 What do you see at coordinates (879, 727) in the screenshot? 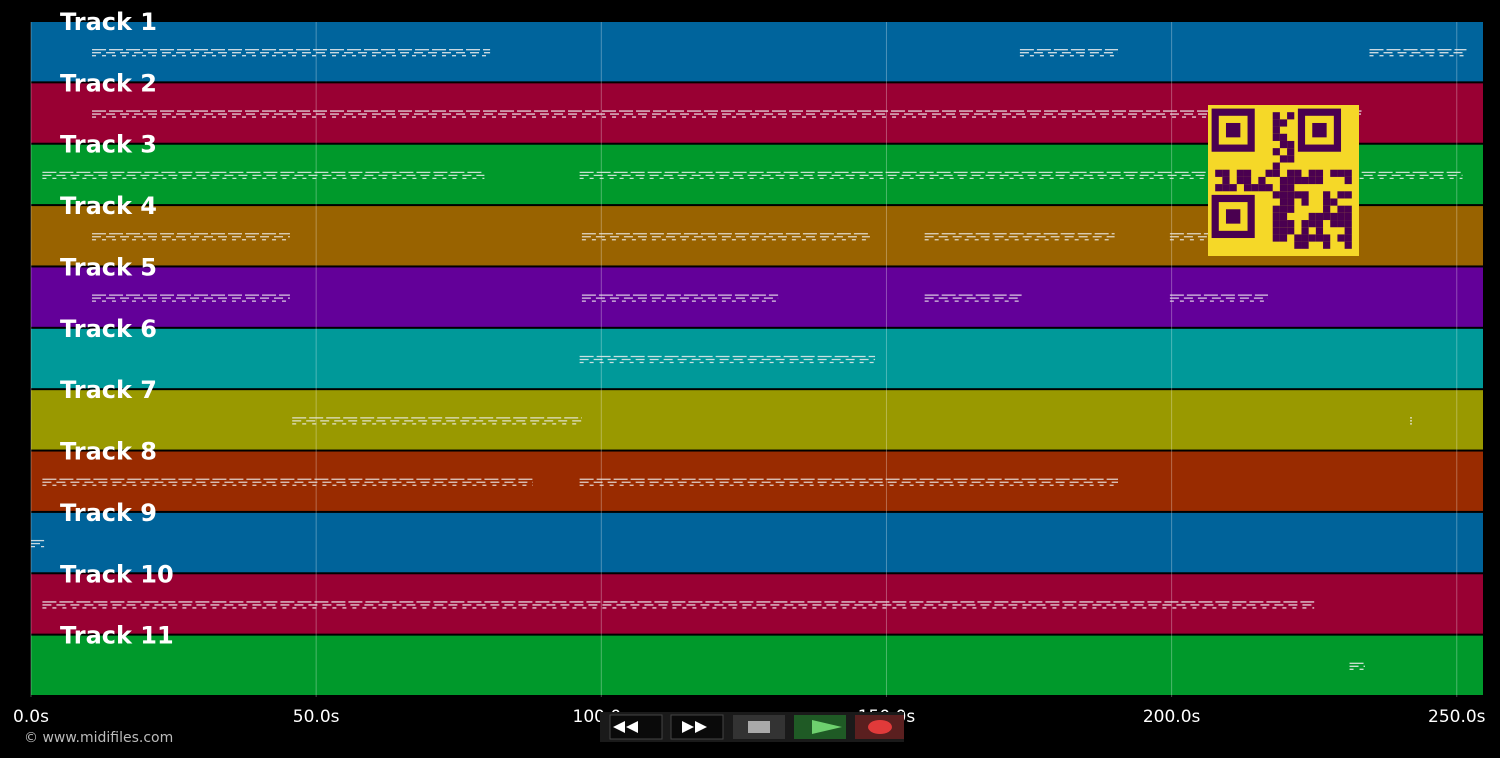
I see `record-button` at bounding box center [879, 727].